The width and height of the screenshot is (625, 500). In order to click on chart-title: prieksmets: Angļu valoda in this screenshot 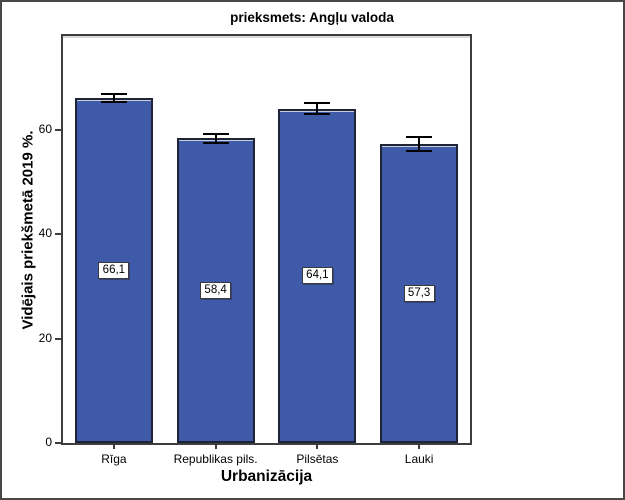, I will do `click(312, 17)`.